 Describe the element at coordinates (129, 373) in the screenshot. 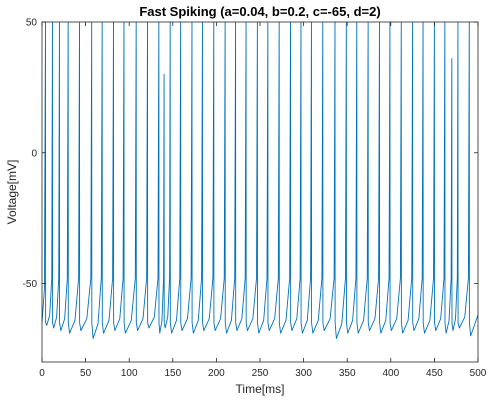

I see `x-tick-label: 100` at that location.